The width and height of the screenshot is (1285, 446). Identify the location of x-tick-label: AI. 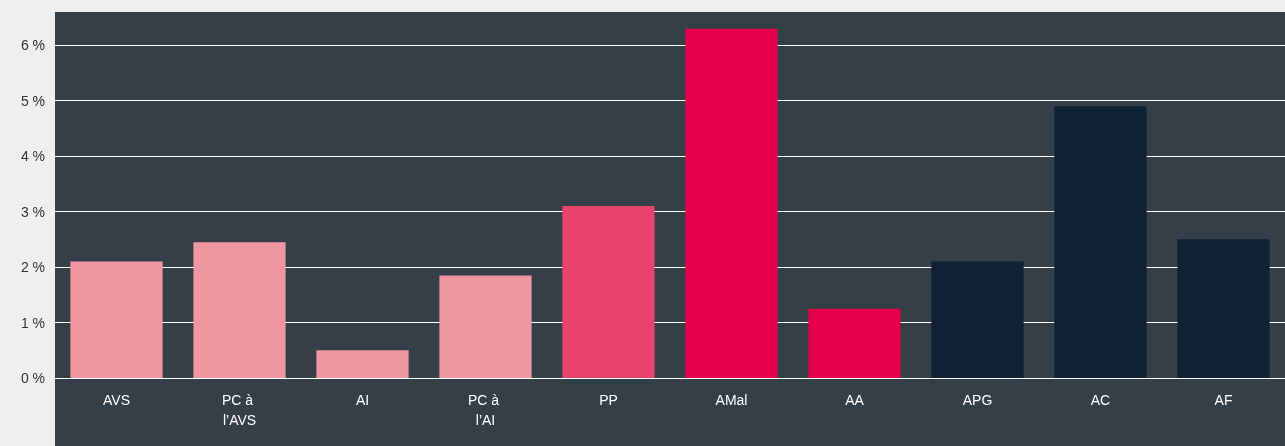
(362, 400).